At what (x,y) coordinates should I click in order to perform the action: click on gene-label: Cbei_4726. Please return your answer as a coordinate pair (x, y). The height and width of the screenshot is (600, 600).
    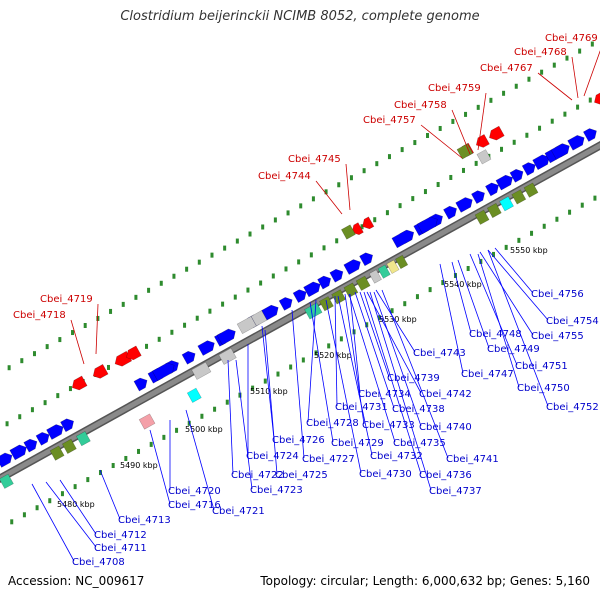
    Looking at the image, I should click on (298, 440).